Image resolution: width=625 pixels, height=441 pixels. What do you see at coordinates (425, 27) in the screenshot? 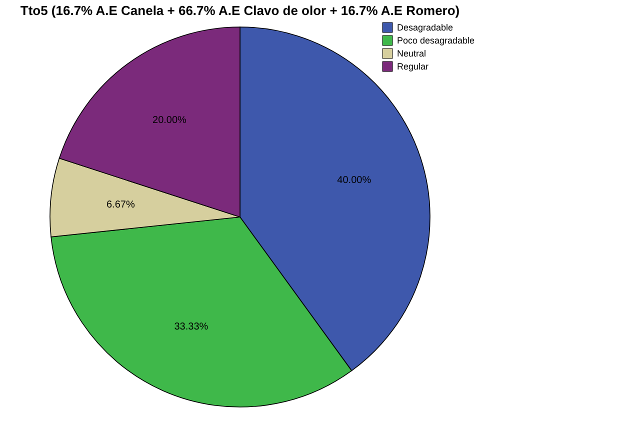
I see `legend-label: Desagradable` at bounding box center [425, 27].